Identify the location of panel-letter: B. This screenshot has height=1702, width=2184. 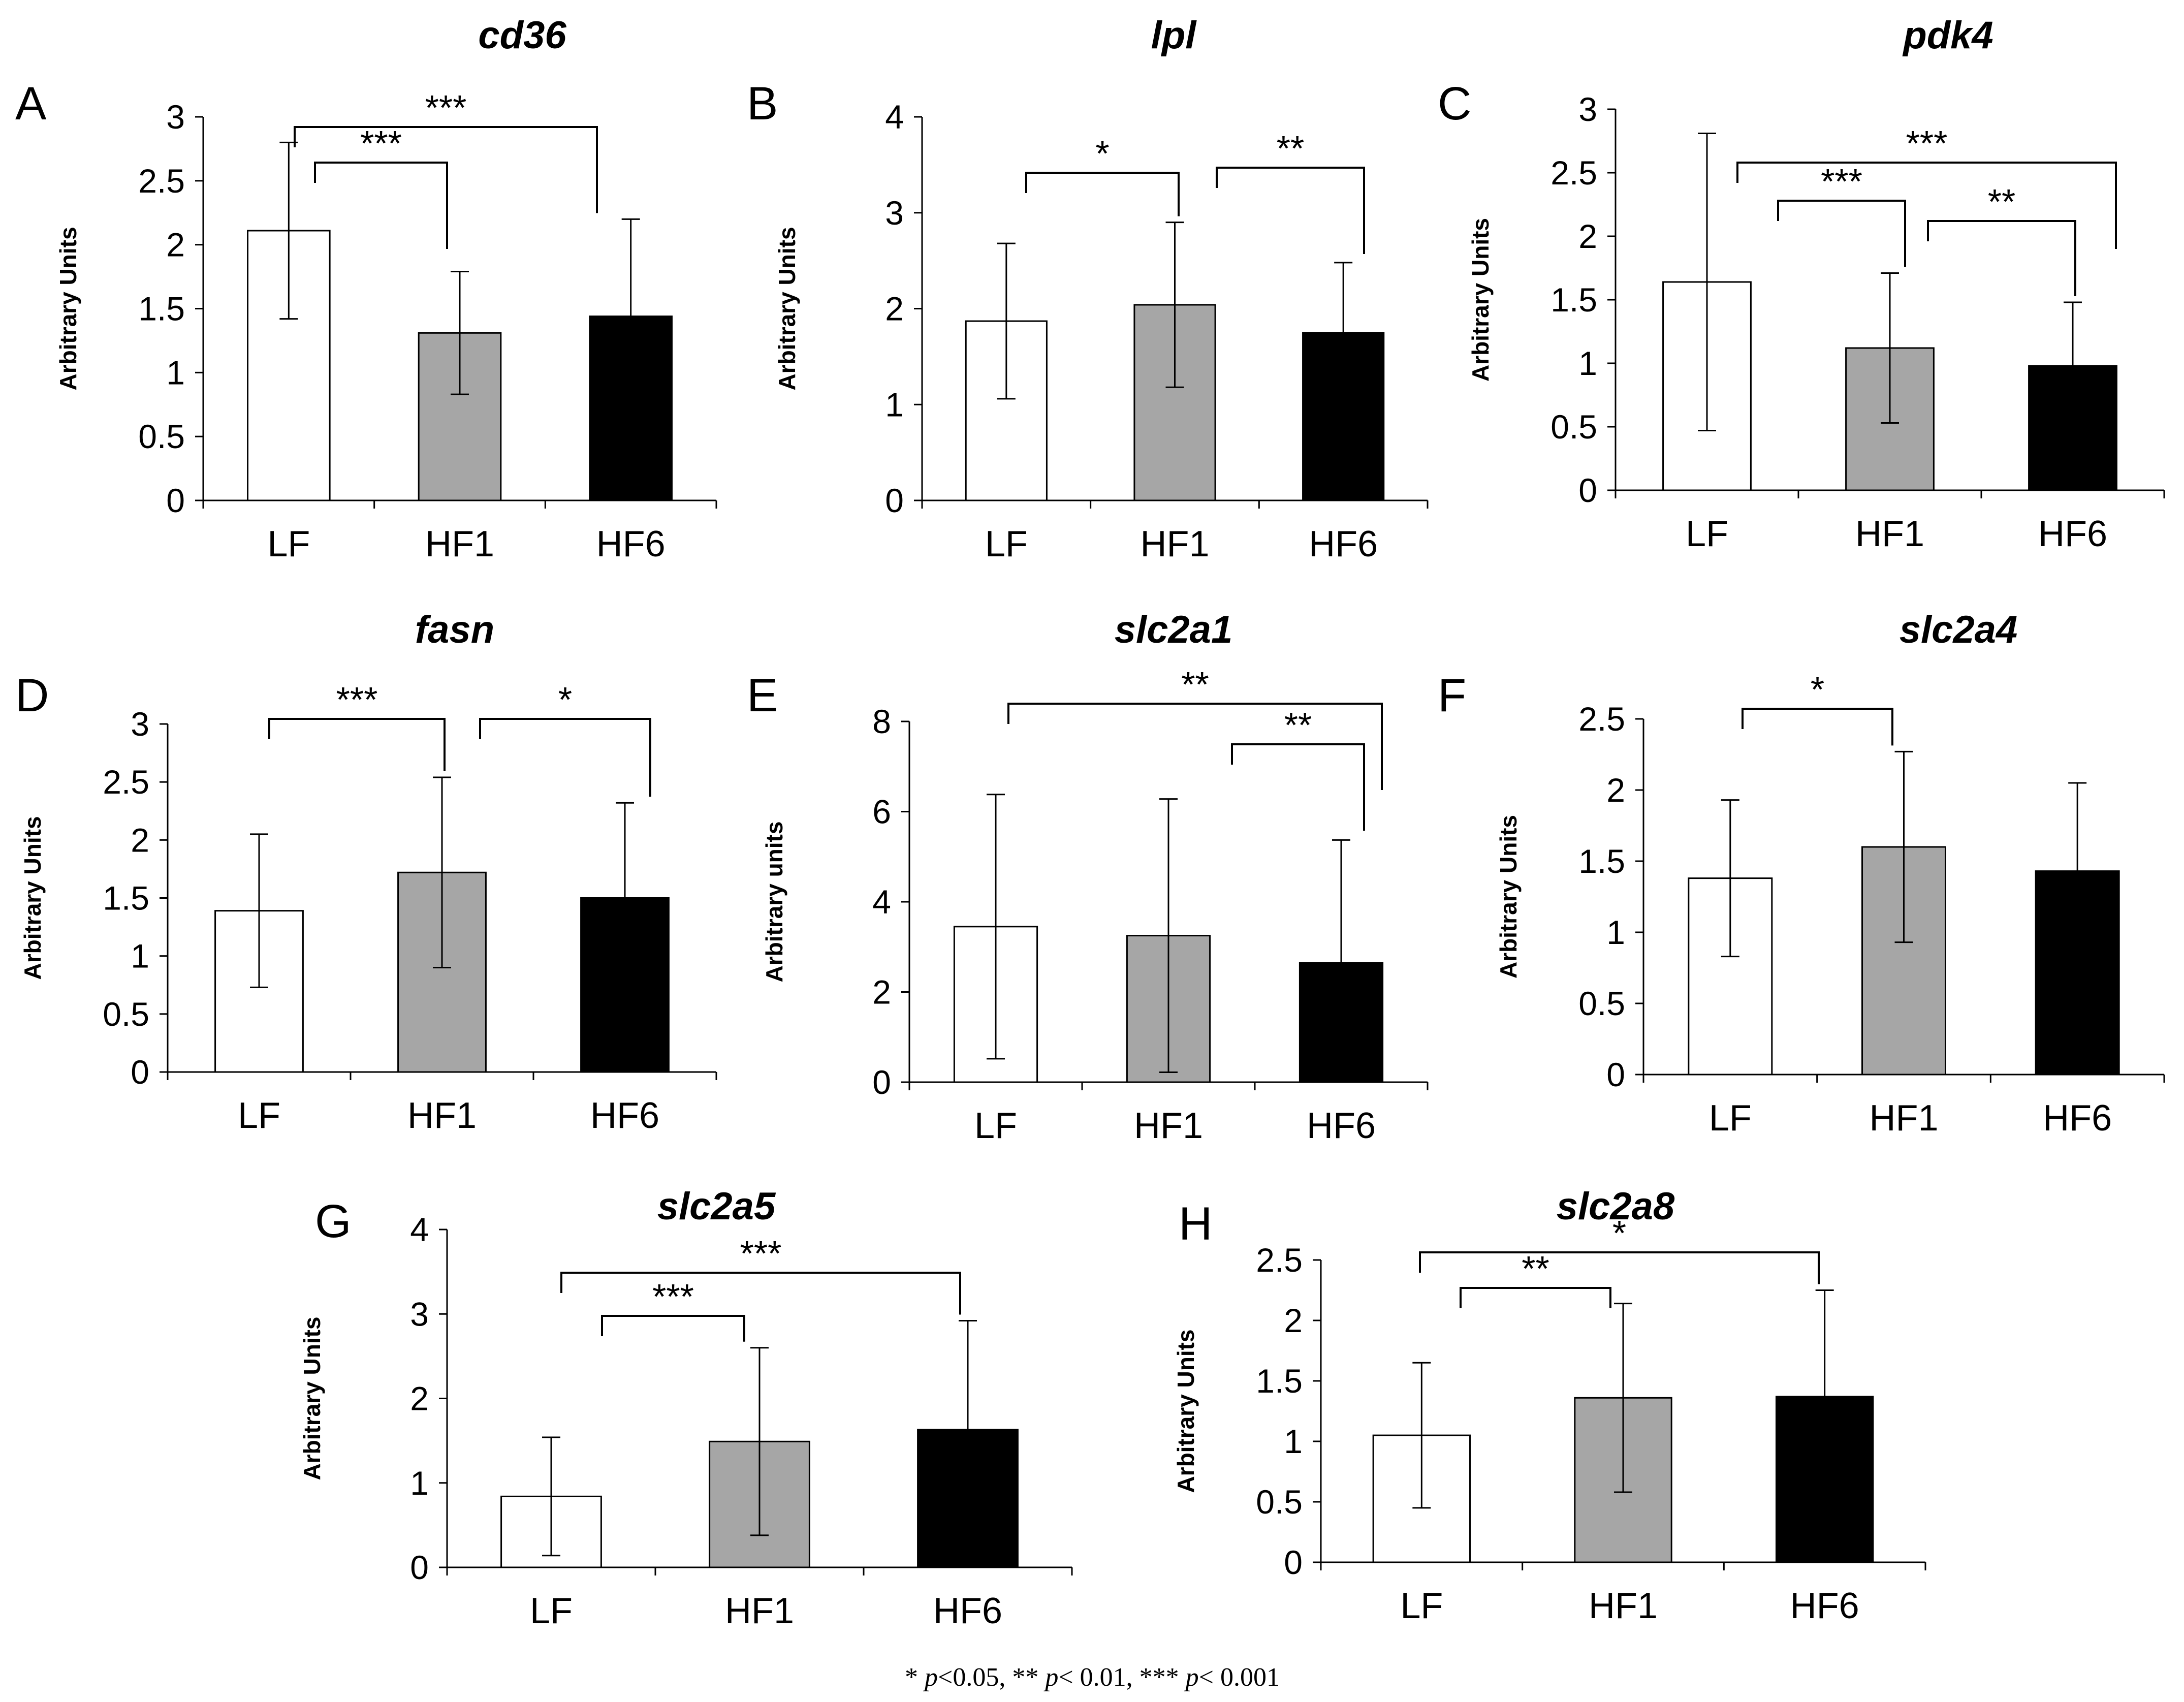
(762, 104).